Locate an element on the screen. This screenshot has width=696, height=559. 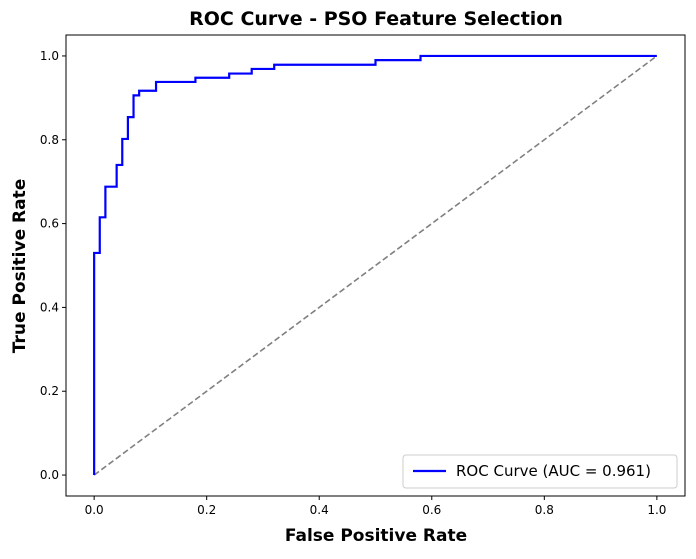
y-tick-label: 0.6 is located at coordinates (49, 224).